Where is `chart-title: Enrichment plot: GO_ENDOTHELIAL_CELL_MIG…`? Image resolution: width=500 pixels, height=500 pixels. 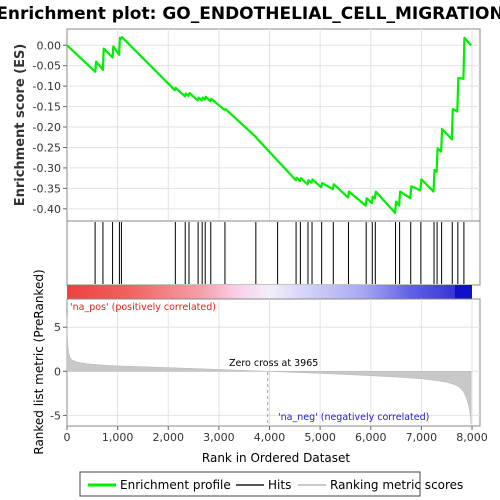 chart-title: Enrichment plot: GO_ENDOTHELIAL_CELL_MIG… is located at coordinates (250, 14).